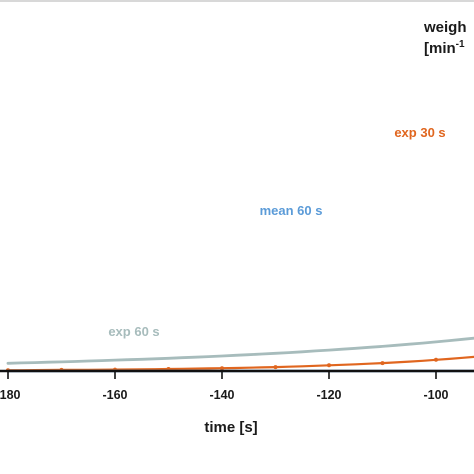 The height and width of the screenshot is (474, 474). I want to click on series-mean-60-s-line, so click(241, 371).